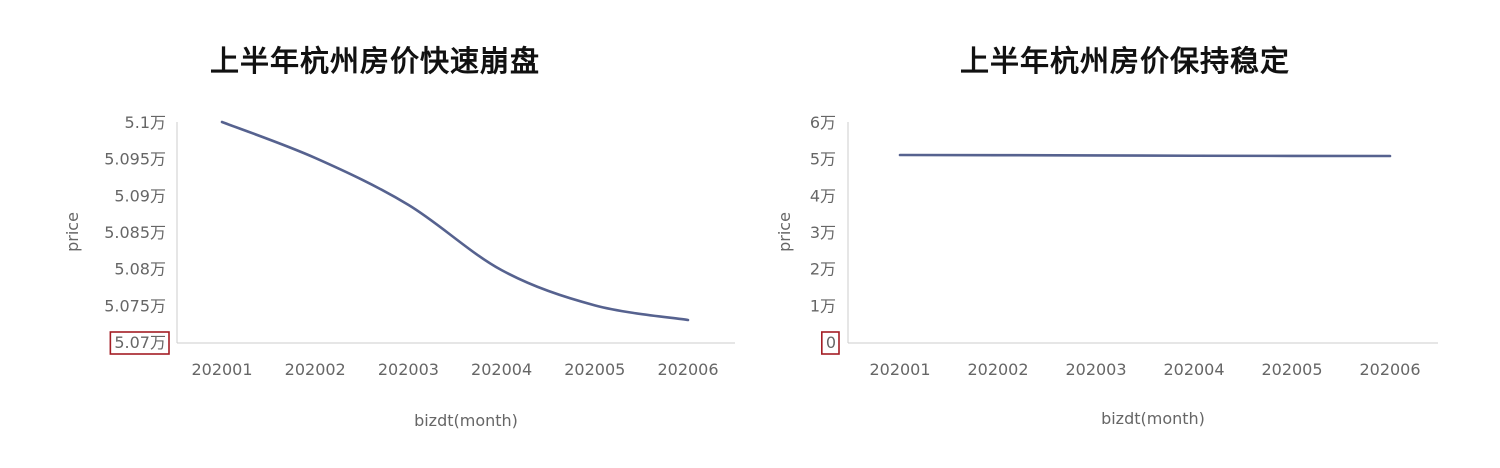  What do you see at coordinates (145, 122) in the screenshot?
I see `y-tick-label: 5.1万` at bounding box center [145, 122].